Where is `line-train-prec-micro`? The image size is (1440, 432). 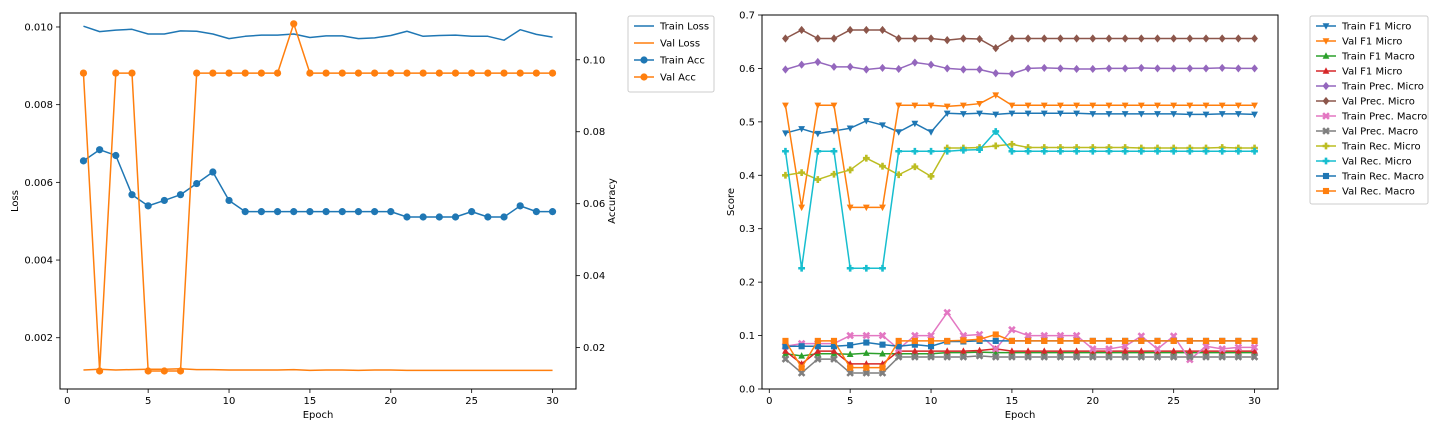
line-train-prec-micro is located at coordinates (1020, 68).